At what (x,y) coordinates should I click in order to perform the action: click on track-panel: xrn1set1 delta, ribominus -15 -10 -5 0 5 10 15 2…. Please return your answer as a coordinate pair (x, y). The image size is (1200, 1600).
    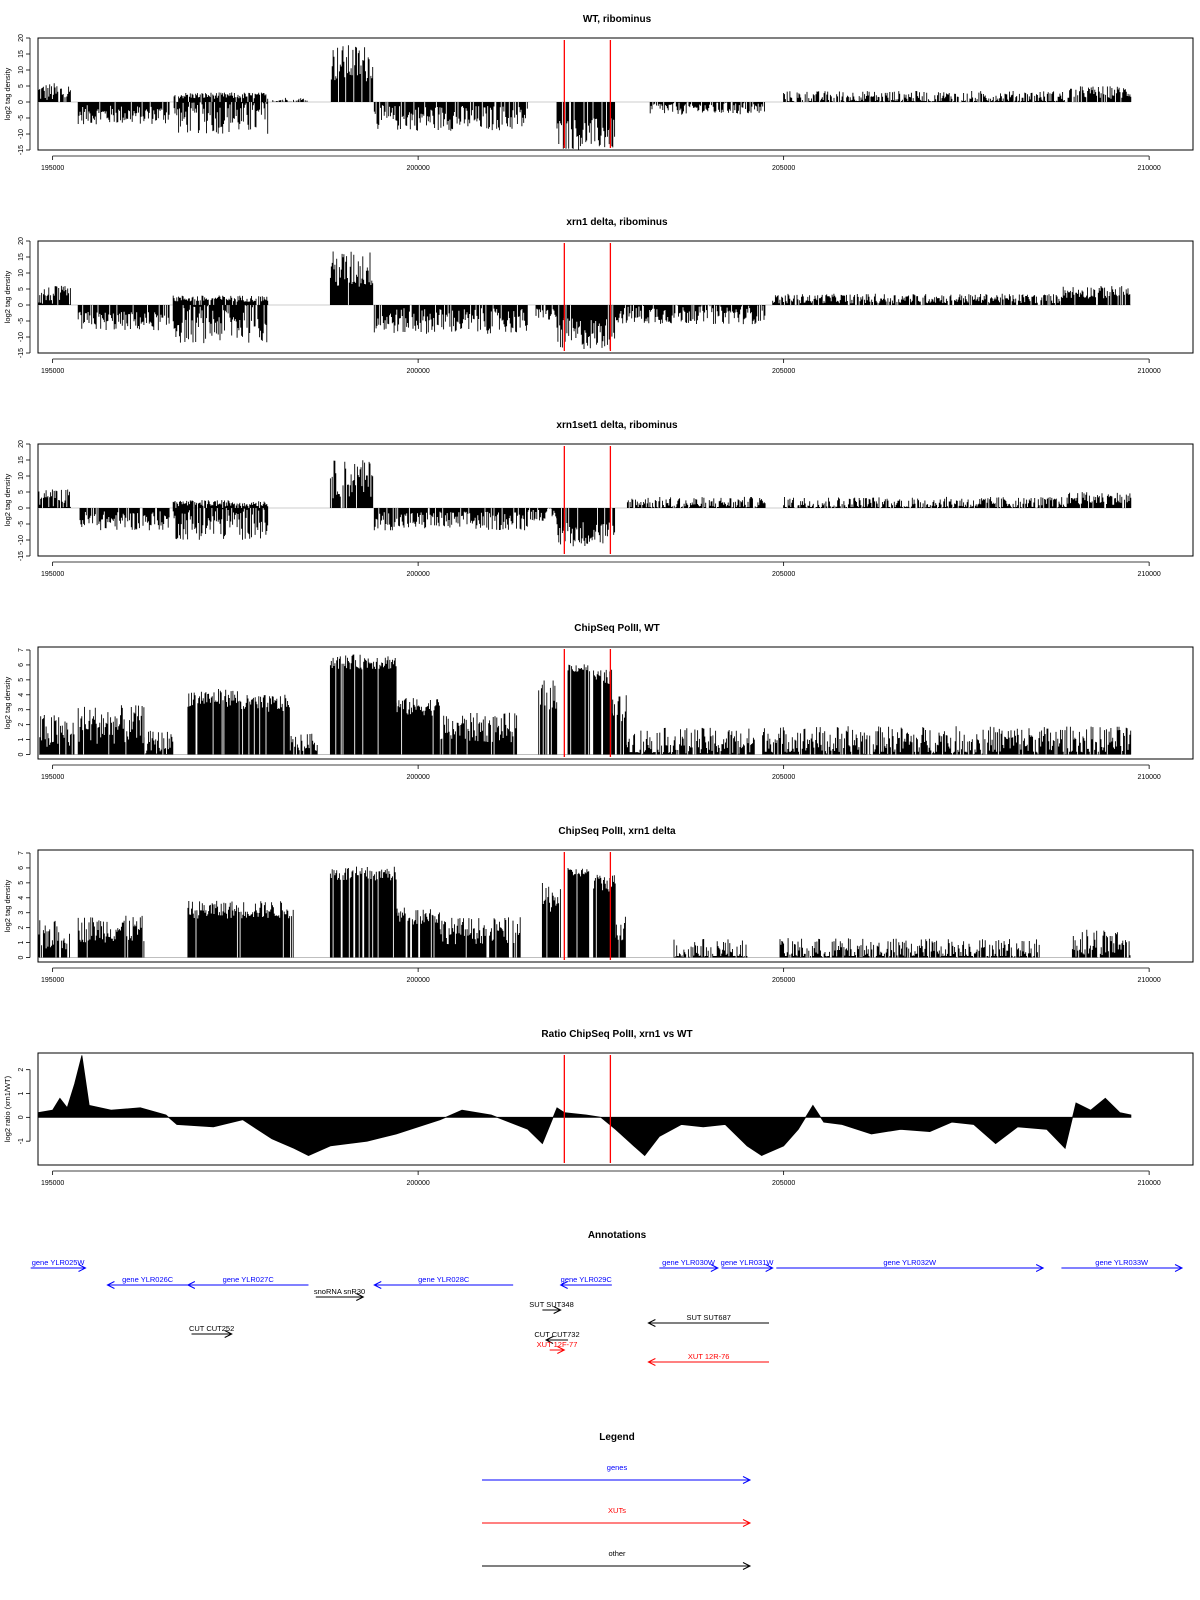
    Looking at the image, I should click on (598, 499).